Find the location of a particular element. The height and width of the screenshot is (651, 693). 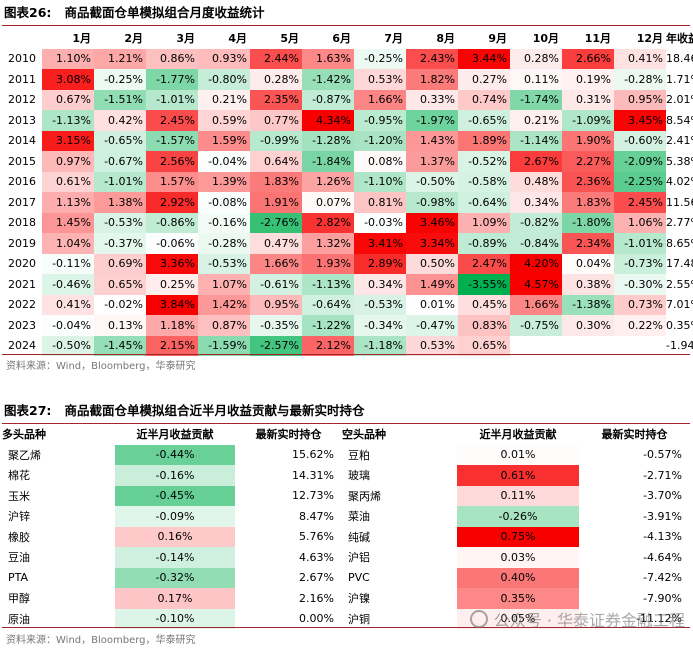

table-row: 豆油 -0.14% 4.63% 沪铝 0.03% -4.64% is located at coordinates (346, 557).